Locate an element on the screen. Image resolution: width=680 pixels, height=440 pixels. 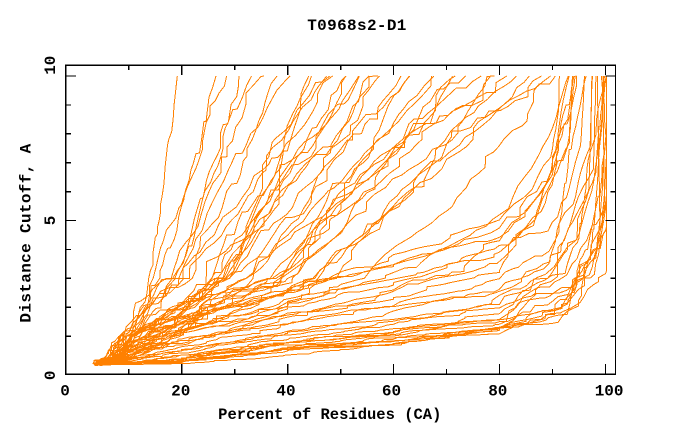
svg-text: 80 is located at coordinates (497, 392).